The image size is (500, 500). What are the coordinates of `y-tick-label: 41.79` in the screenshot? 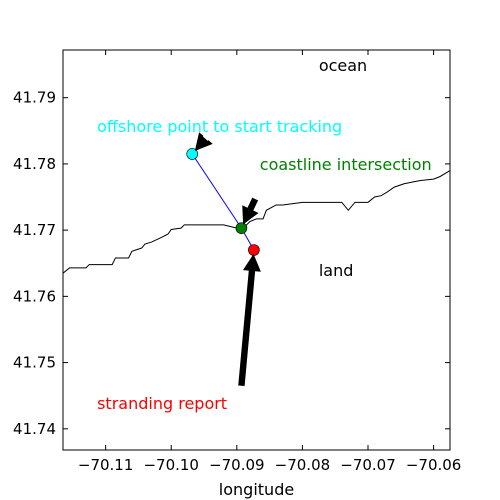 It's located at (34, 98).